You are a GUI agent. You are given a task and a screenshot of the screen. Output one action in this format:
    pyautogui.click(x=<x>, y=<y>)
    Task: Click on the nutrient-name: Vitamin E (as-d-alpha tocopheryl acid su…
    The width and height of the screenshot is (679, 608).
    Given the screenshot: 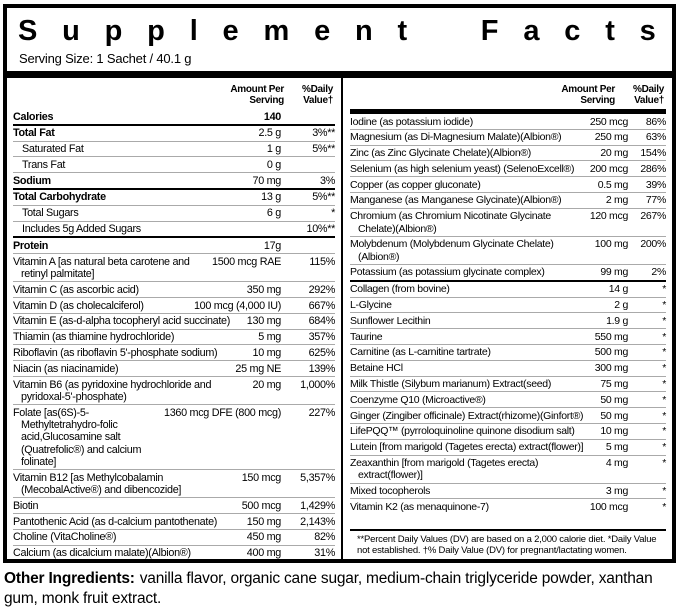 What is the action you would take?
    pyautogui.click(x=122, y=321)
    